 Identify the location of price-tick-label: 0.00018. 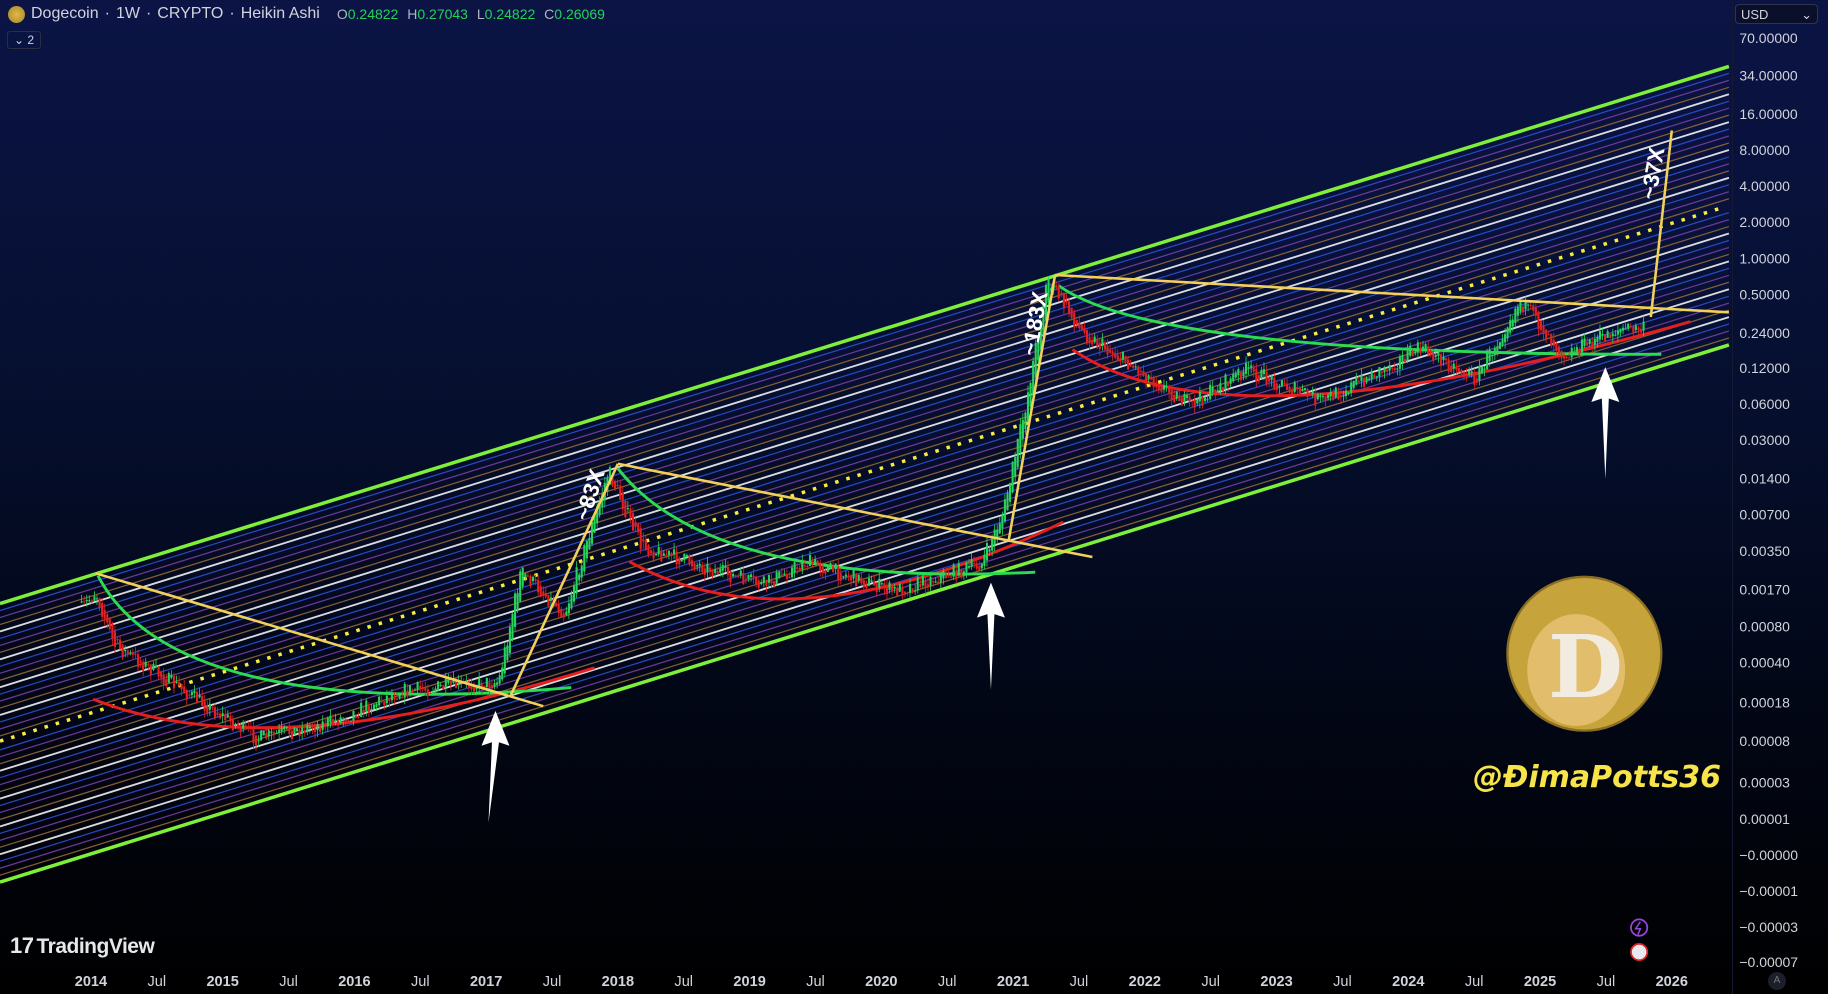
(1764, 702).